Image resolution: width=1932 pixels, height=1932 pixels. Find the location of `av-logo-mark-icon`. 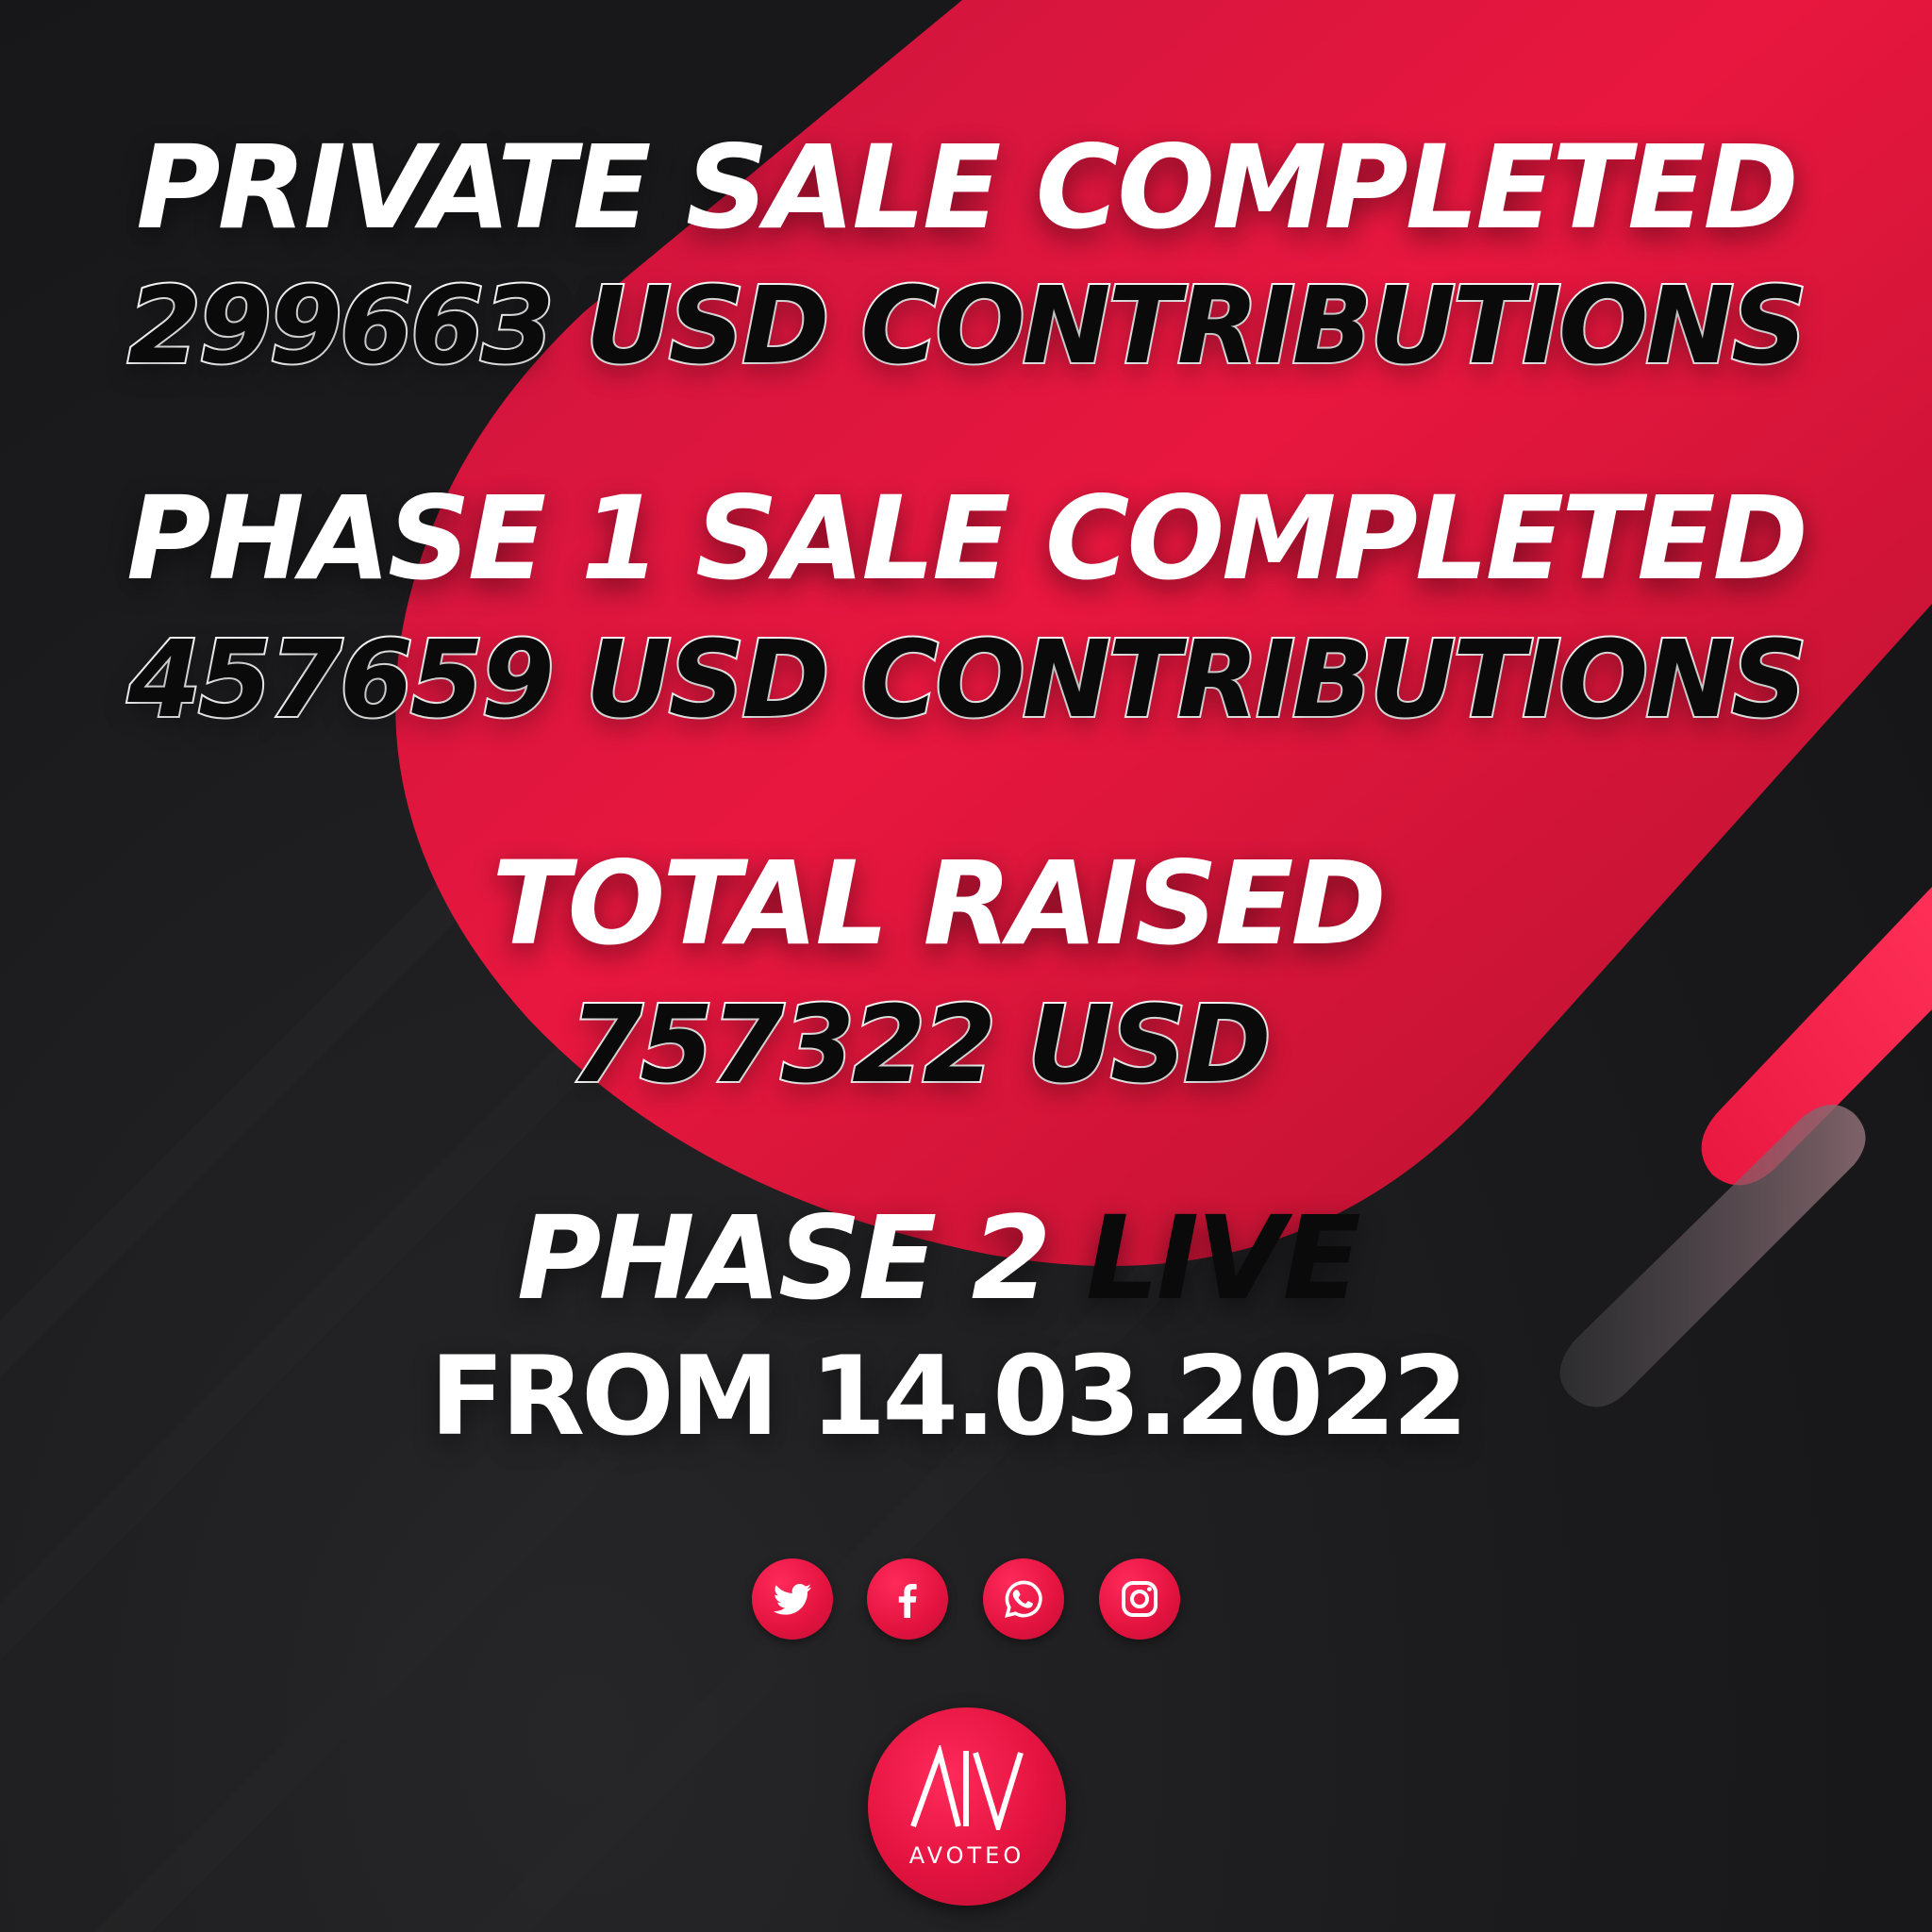

av-logo-mark-icon is located at coordinates (967, 1787).